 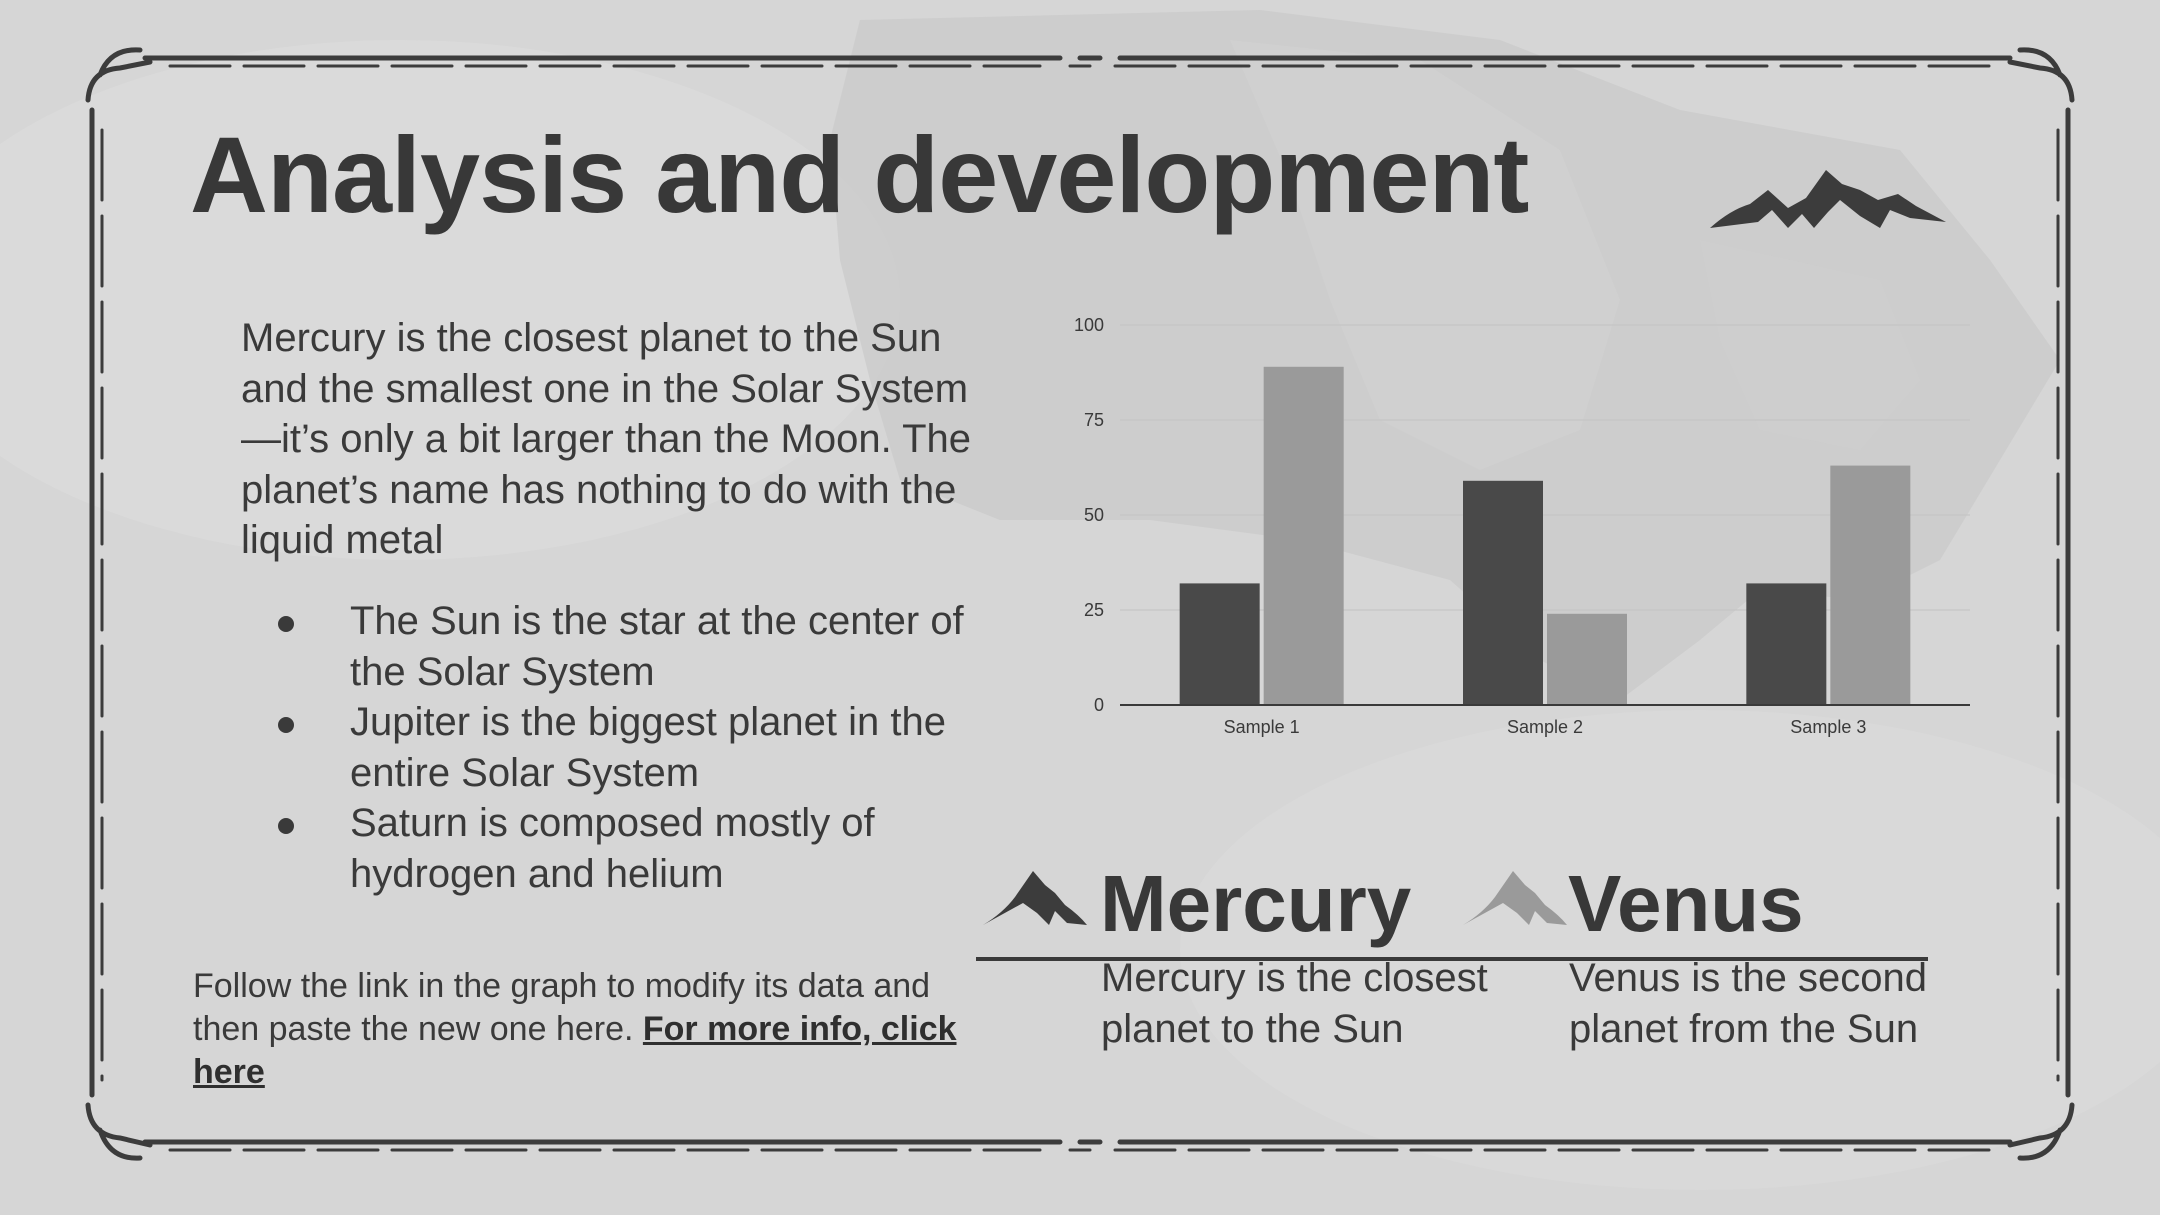 What do you see at coordinates (1094, 515) in the screenshot?
I see `y-tick-label: 50` at bounding box center [1094, 515].